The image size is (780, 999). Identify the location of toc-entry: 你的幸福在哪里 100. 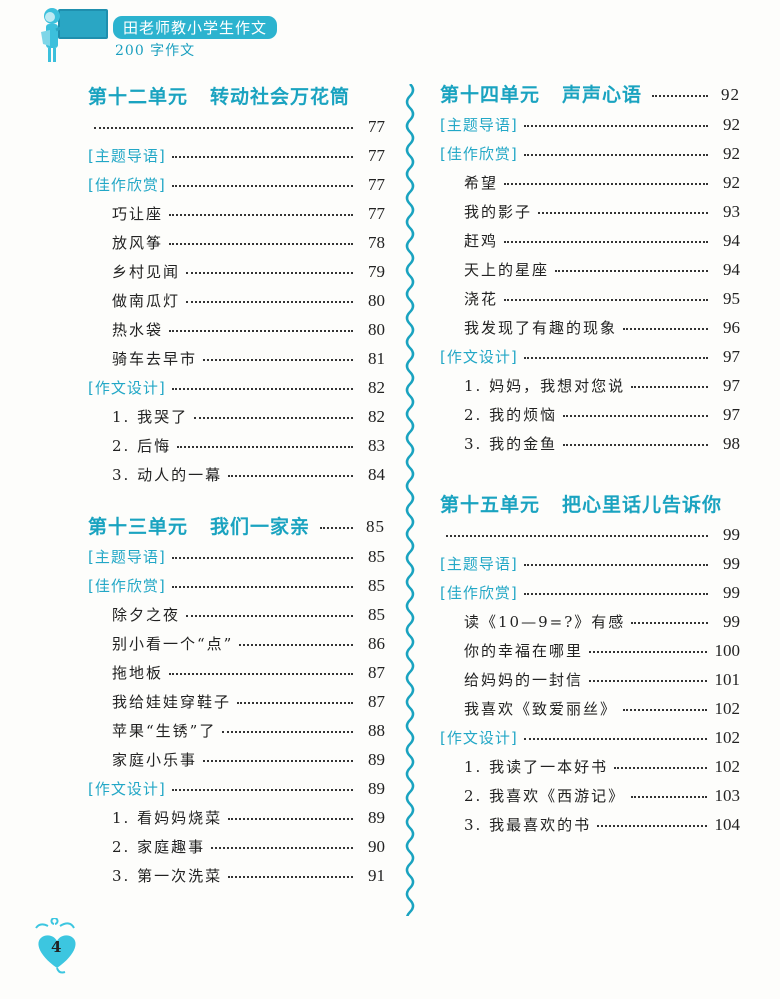
(590, 650).